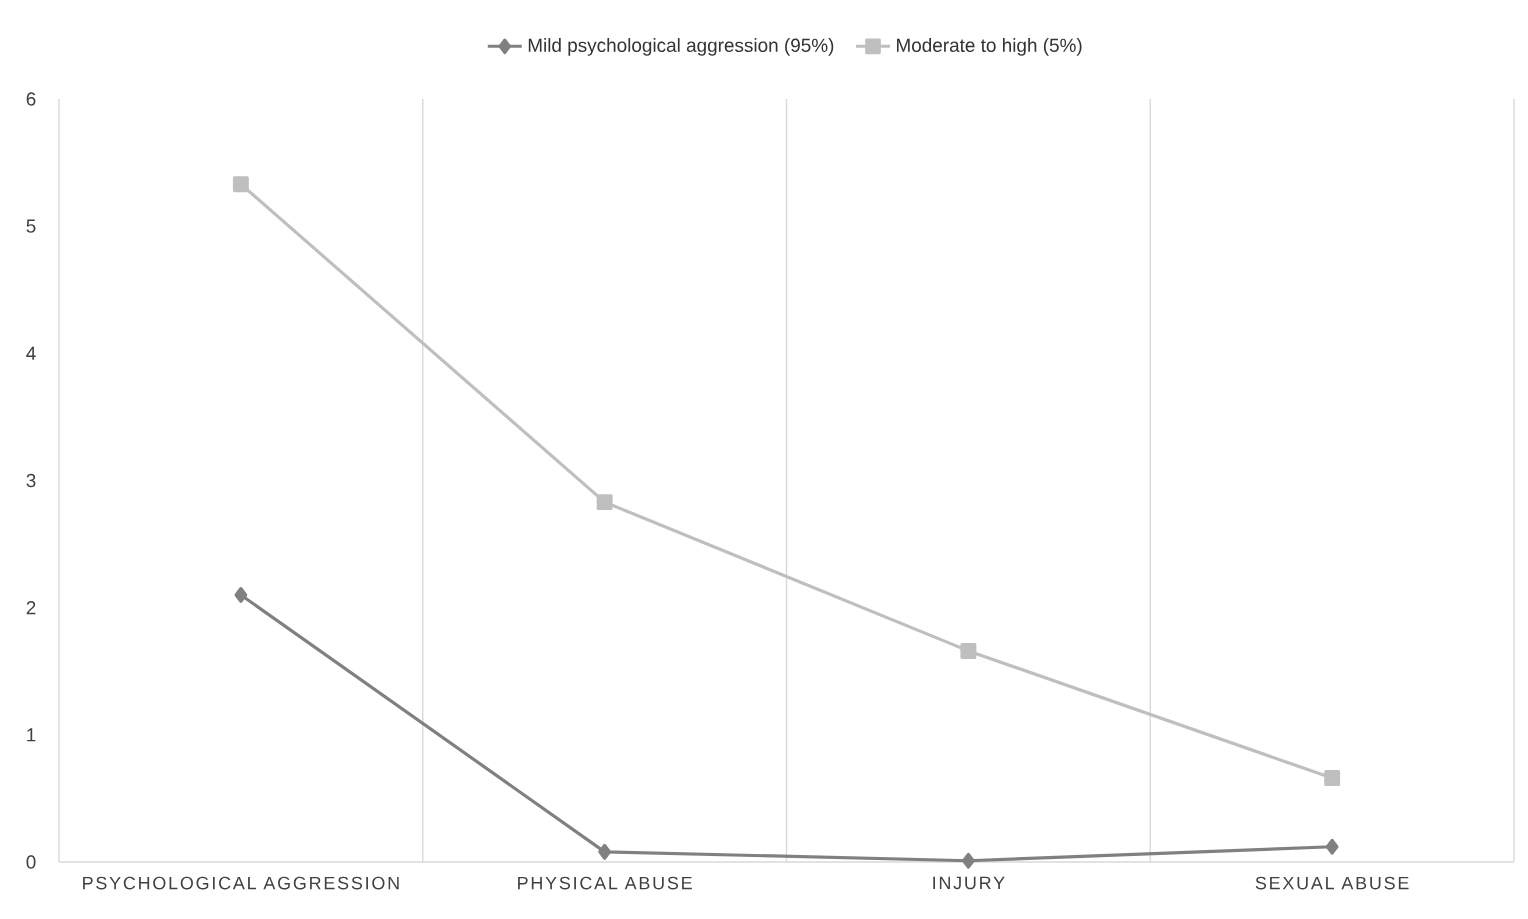 This screenshot has height=919, width=1528. Describe the element at coordinates (31, 862) in the screenshot. I see `y-tick-label: 0` at that location.